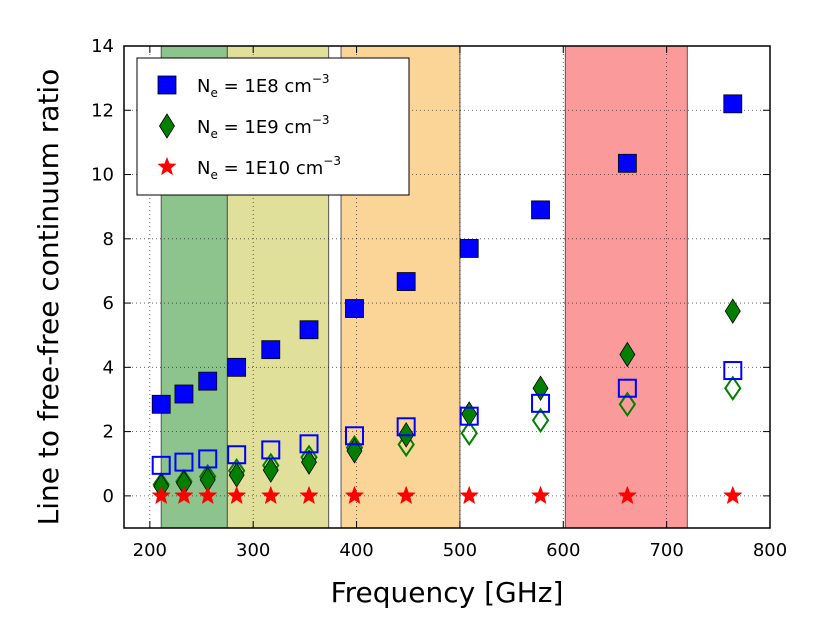  I want to click on y-tick-label: 10, so click(102, 175).